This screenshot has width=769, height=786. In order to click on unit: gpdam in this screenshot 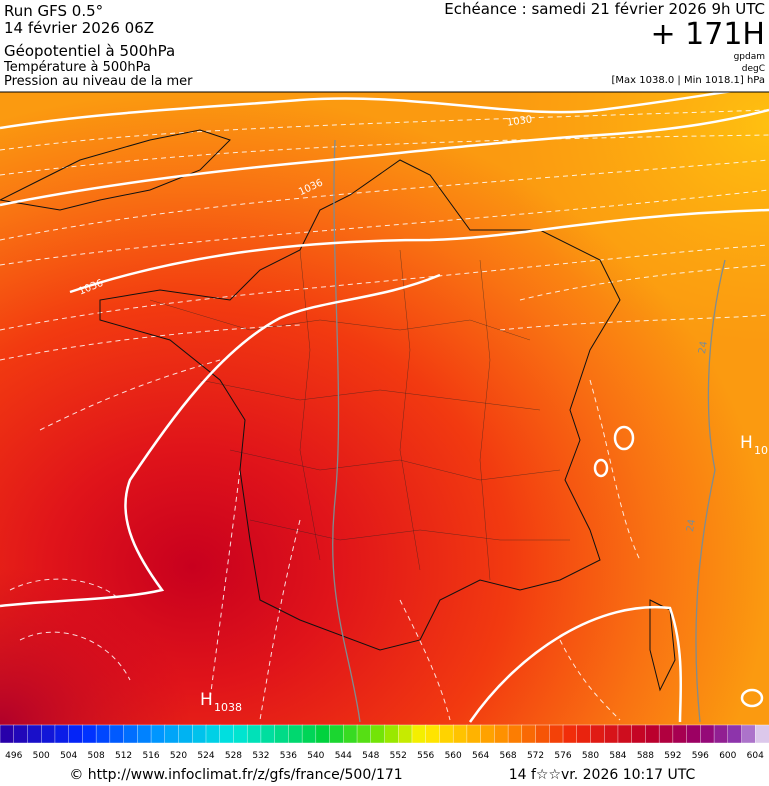, I will do `click(749, 57)`.